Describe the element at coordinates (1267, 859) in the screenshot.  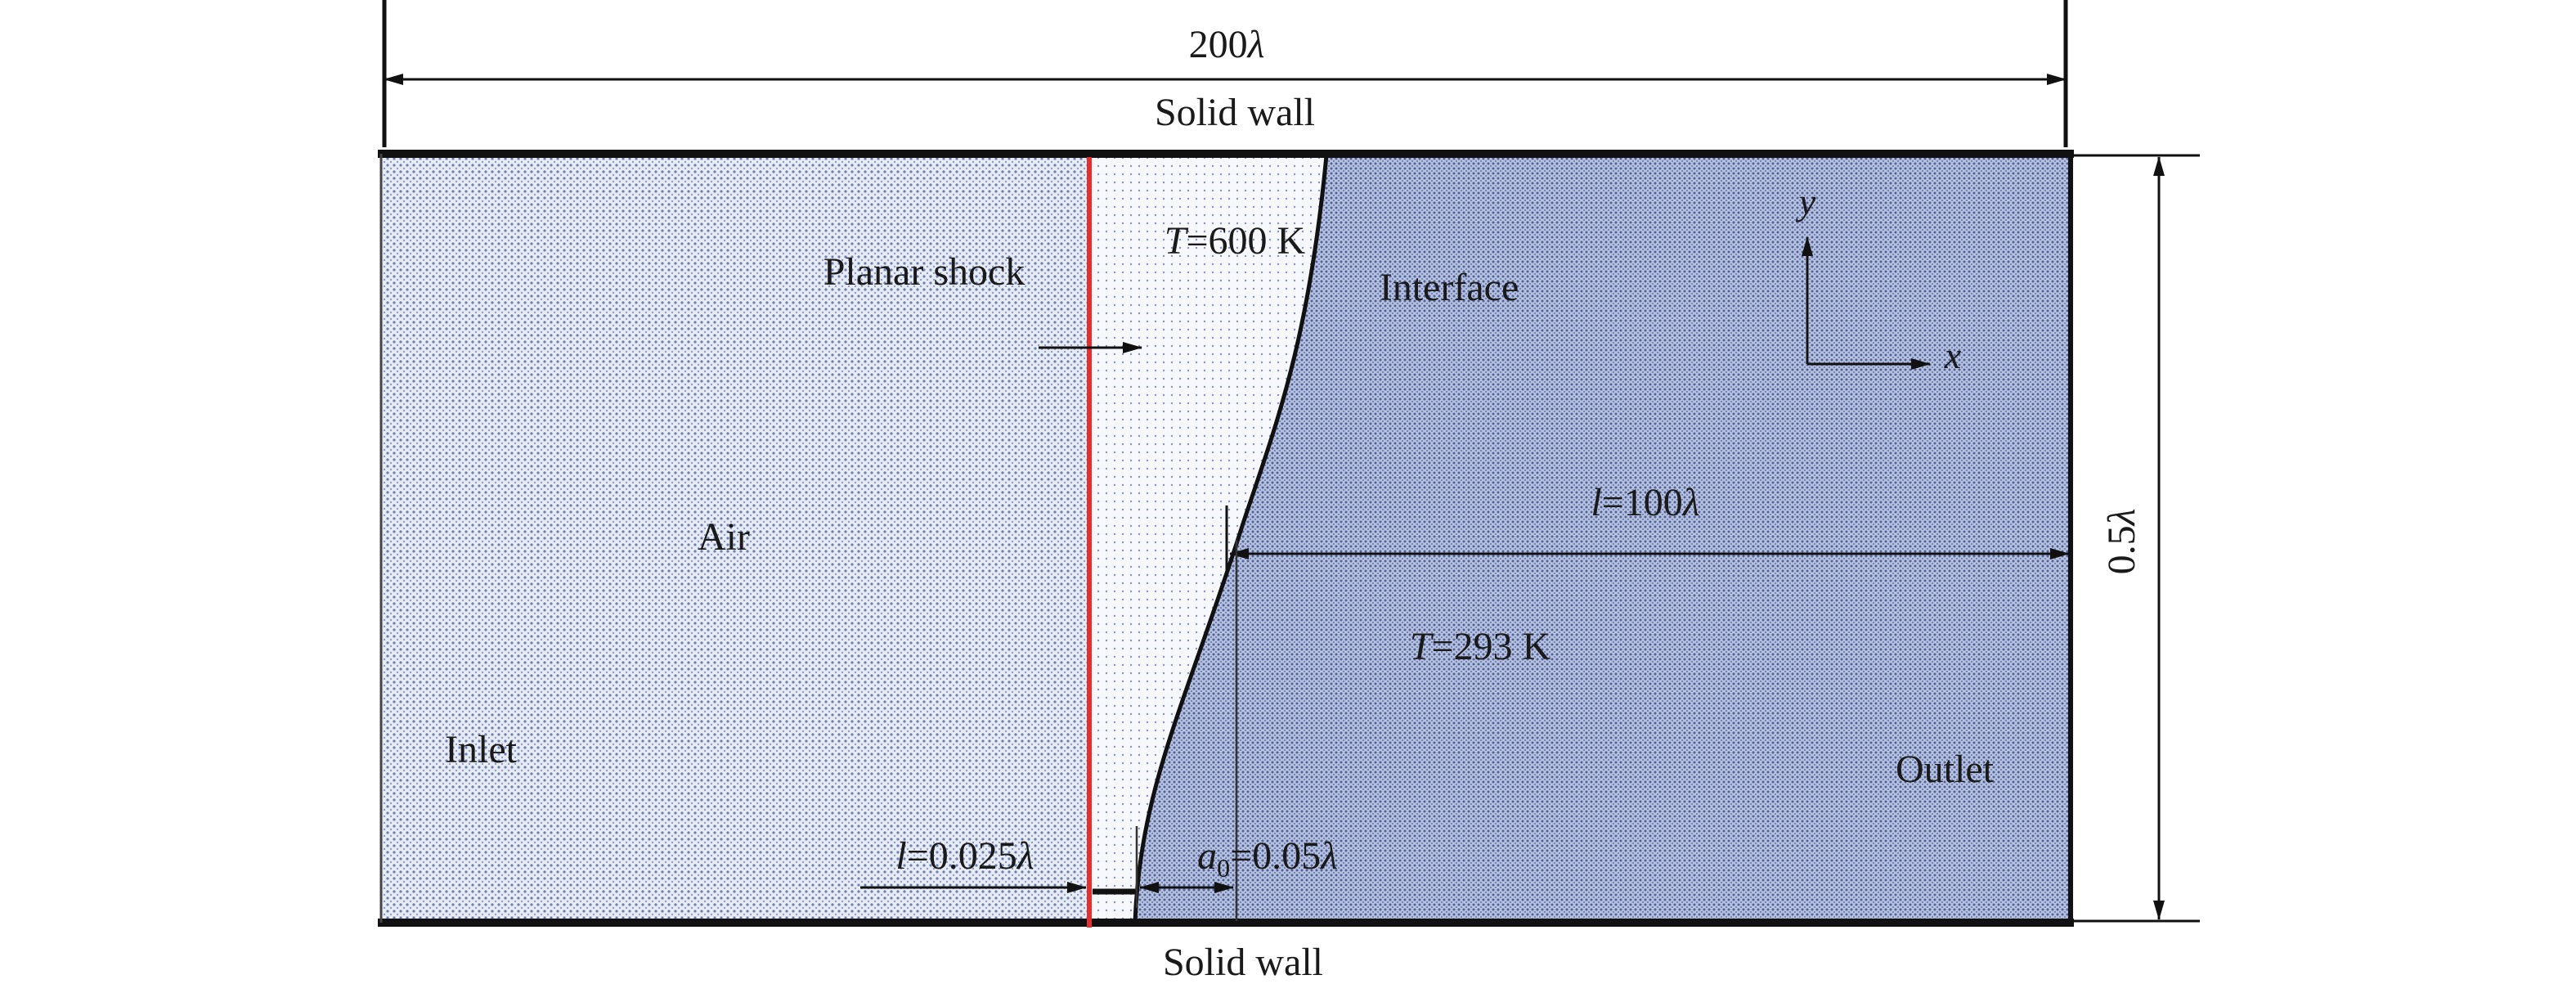
I see `amplitude-label: a0=0.05λ` at that location.